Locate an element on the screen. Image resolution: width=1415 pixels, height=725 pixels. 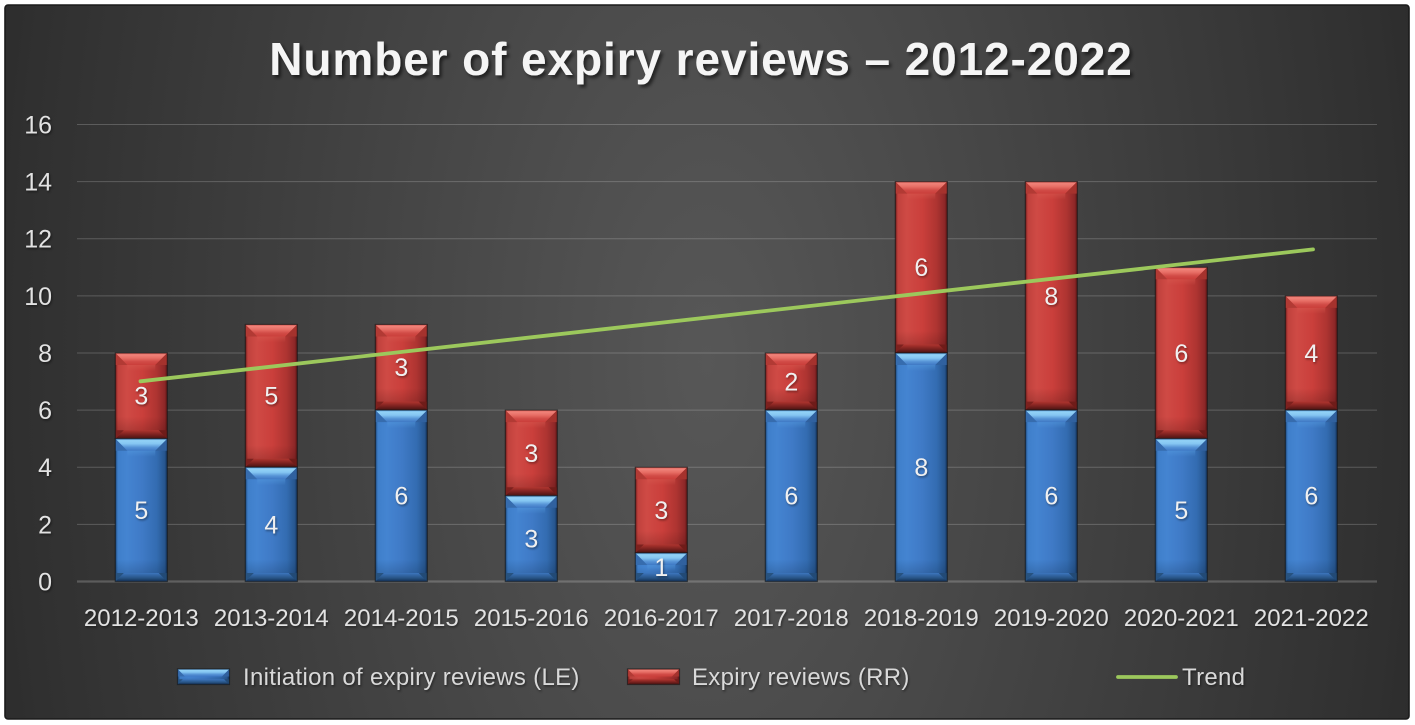
svg-text: Trend is located at coordinates (1213, 677).